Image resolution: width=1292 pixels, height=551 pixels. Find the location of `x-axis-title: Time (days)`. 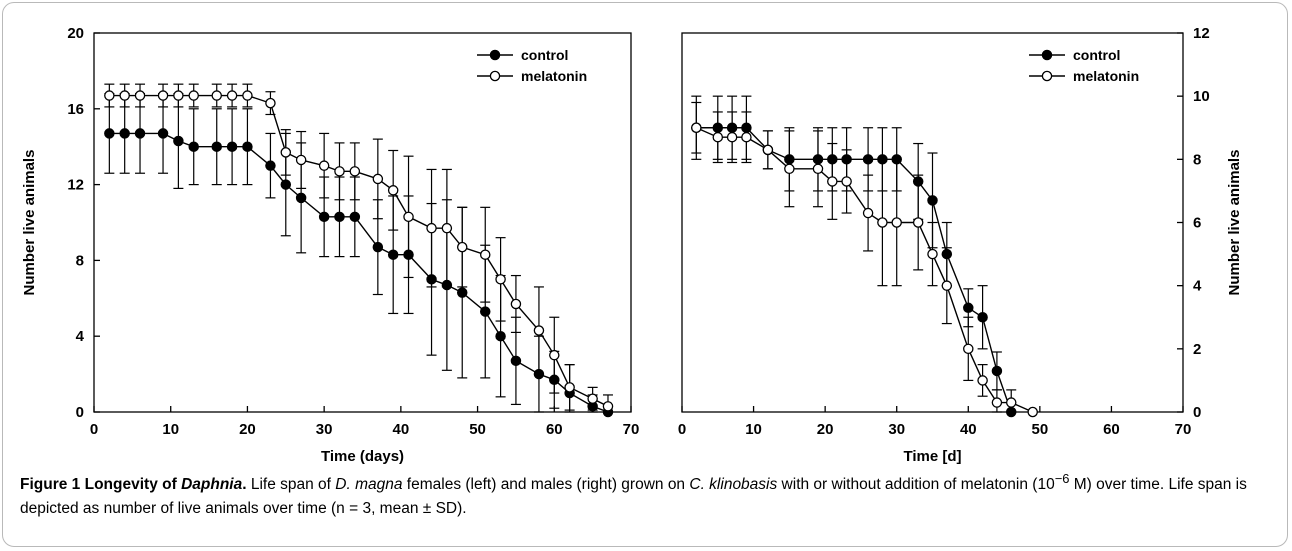

x-axis-title: Time (days) is located at coordinates (362, 456).